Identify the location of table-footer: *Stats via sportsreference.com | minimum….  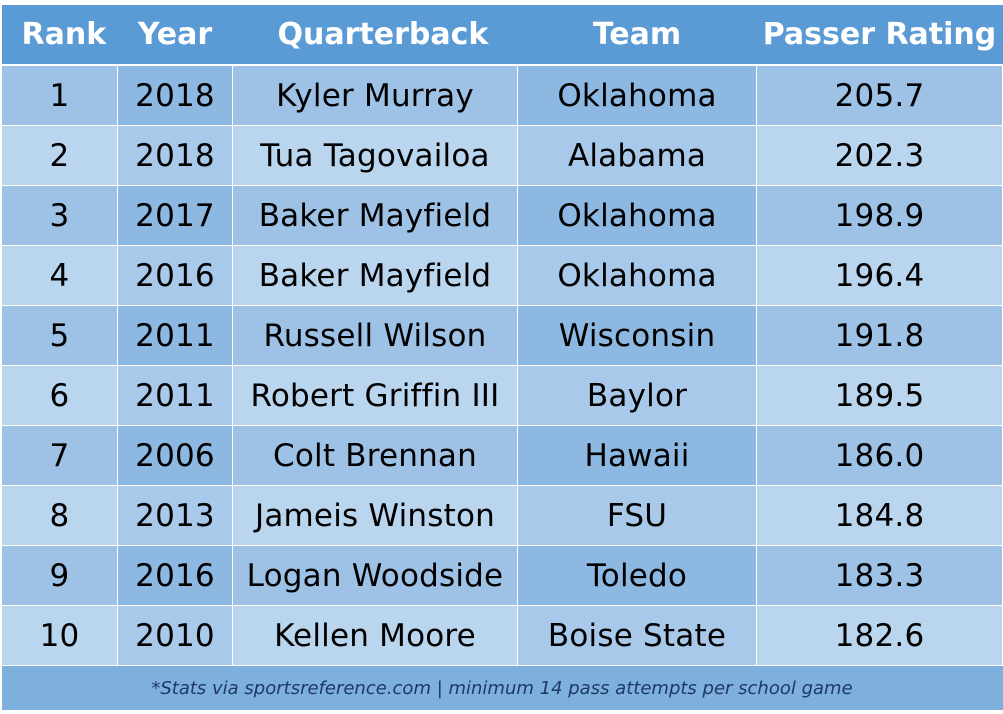
(502, 687).